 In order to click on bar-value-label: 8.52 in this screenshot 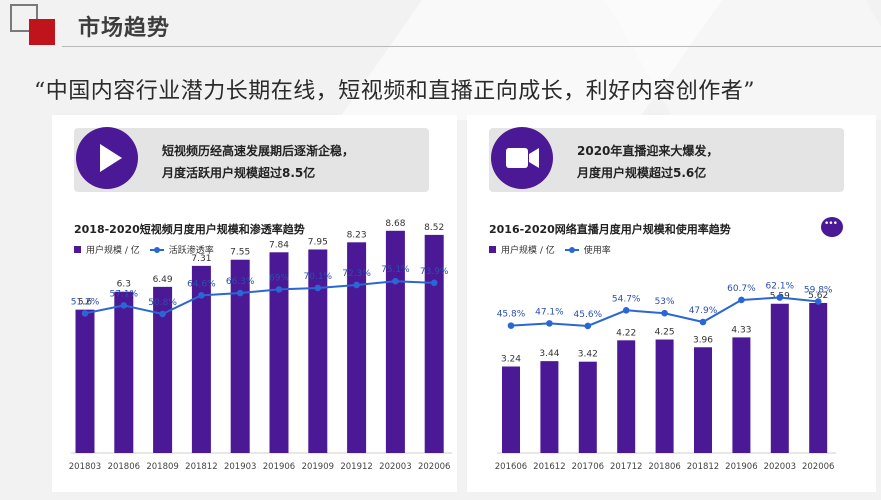, I will do `click(434, 228)`.